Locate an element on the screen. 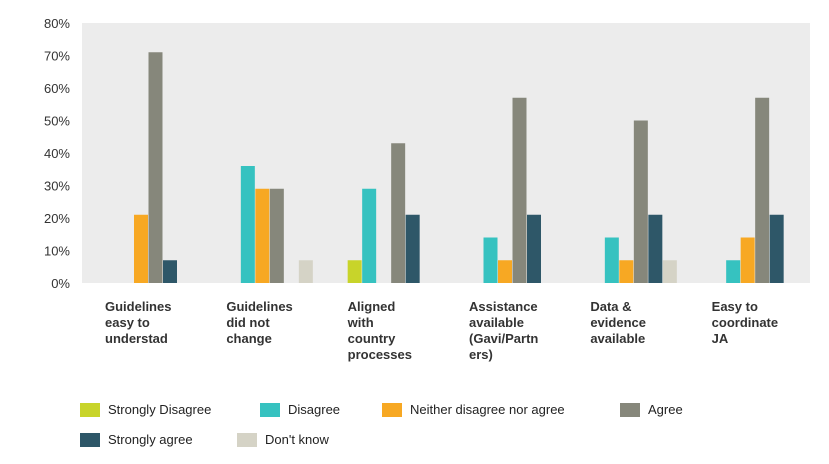 The image size is (829, 464). y-tick-label: 50% is located at coordinates (57, 121).